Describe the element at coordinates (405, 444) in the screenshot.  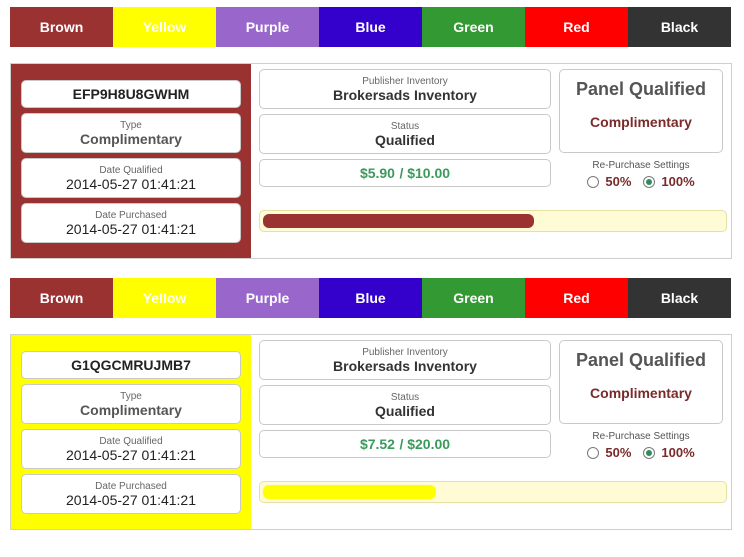
I see `budget-box: $7.52 / $20.00` at that location.